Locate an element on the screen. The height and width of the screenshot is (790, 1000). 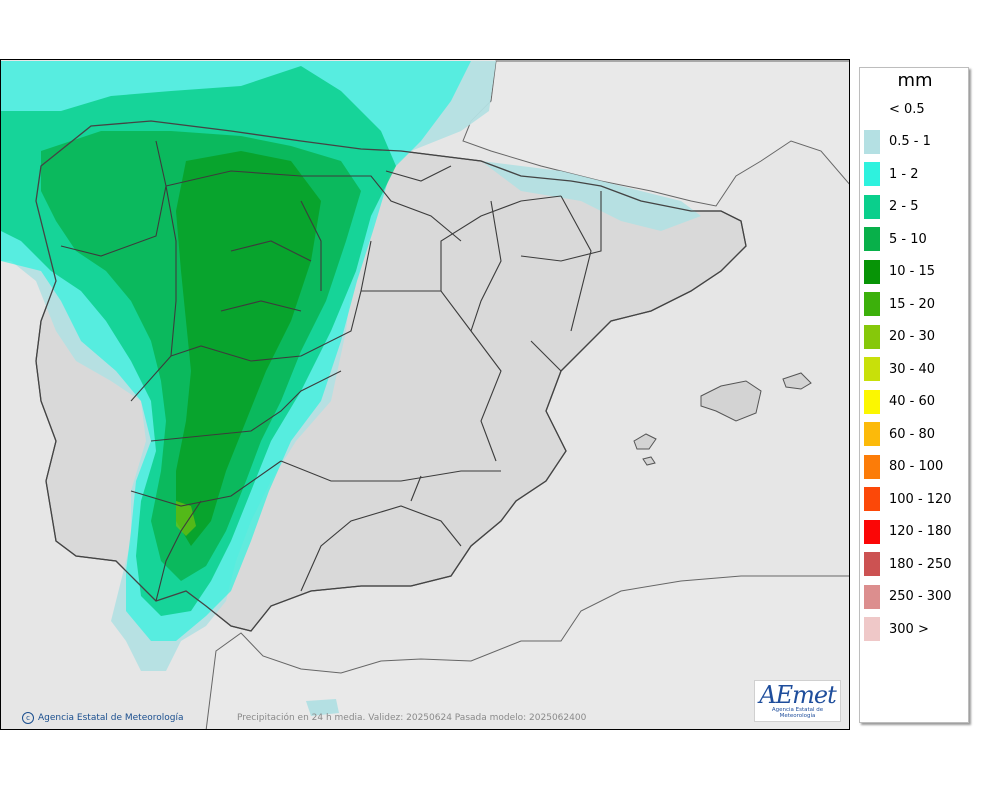
legend-label: 5 - 10 is located at coordinates (908, 239).